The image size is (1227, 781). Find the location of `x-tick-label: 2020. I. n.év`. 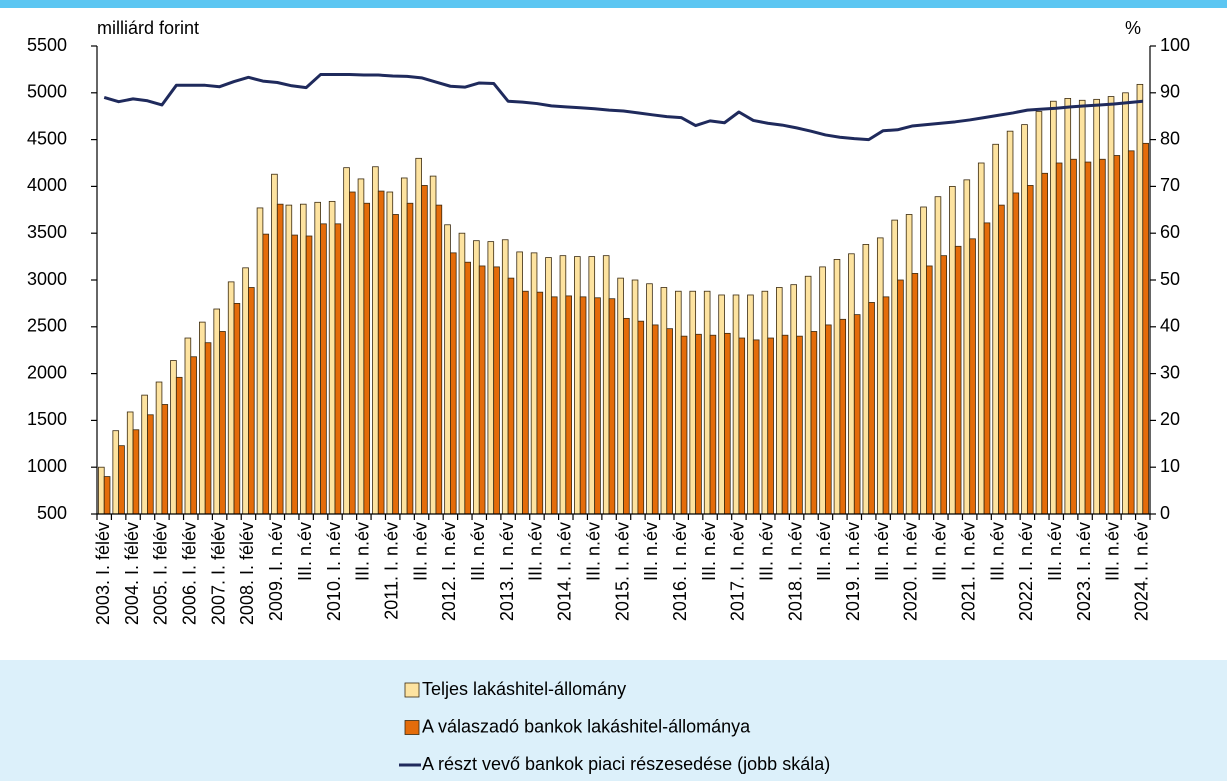

x-tick-label: 2020. I. n.év is located at coordinates (911, 571).